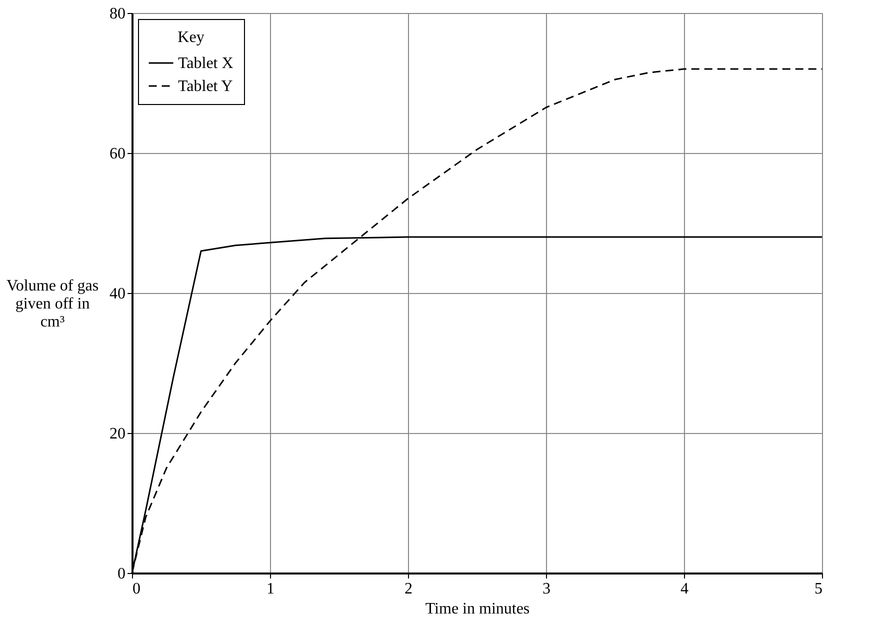 The image size is (885, 644). Describe the element at coordinates (818, 589) in the screenshot. I see `x-tick-label: 5` at that location.